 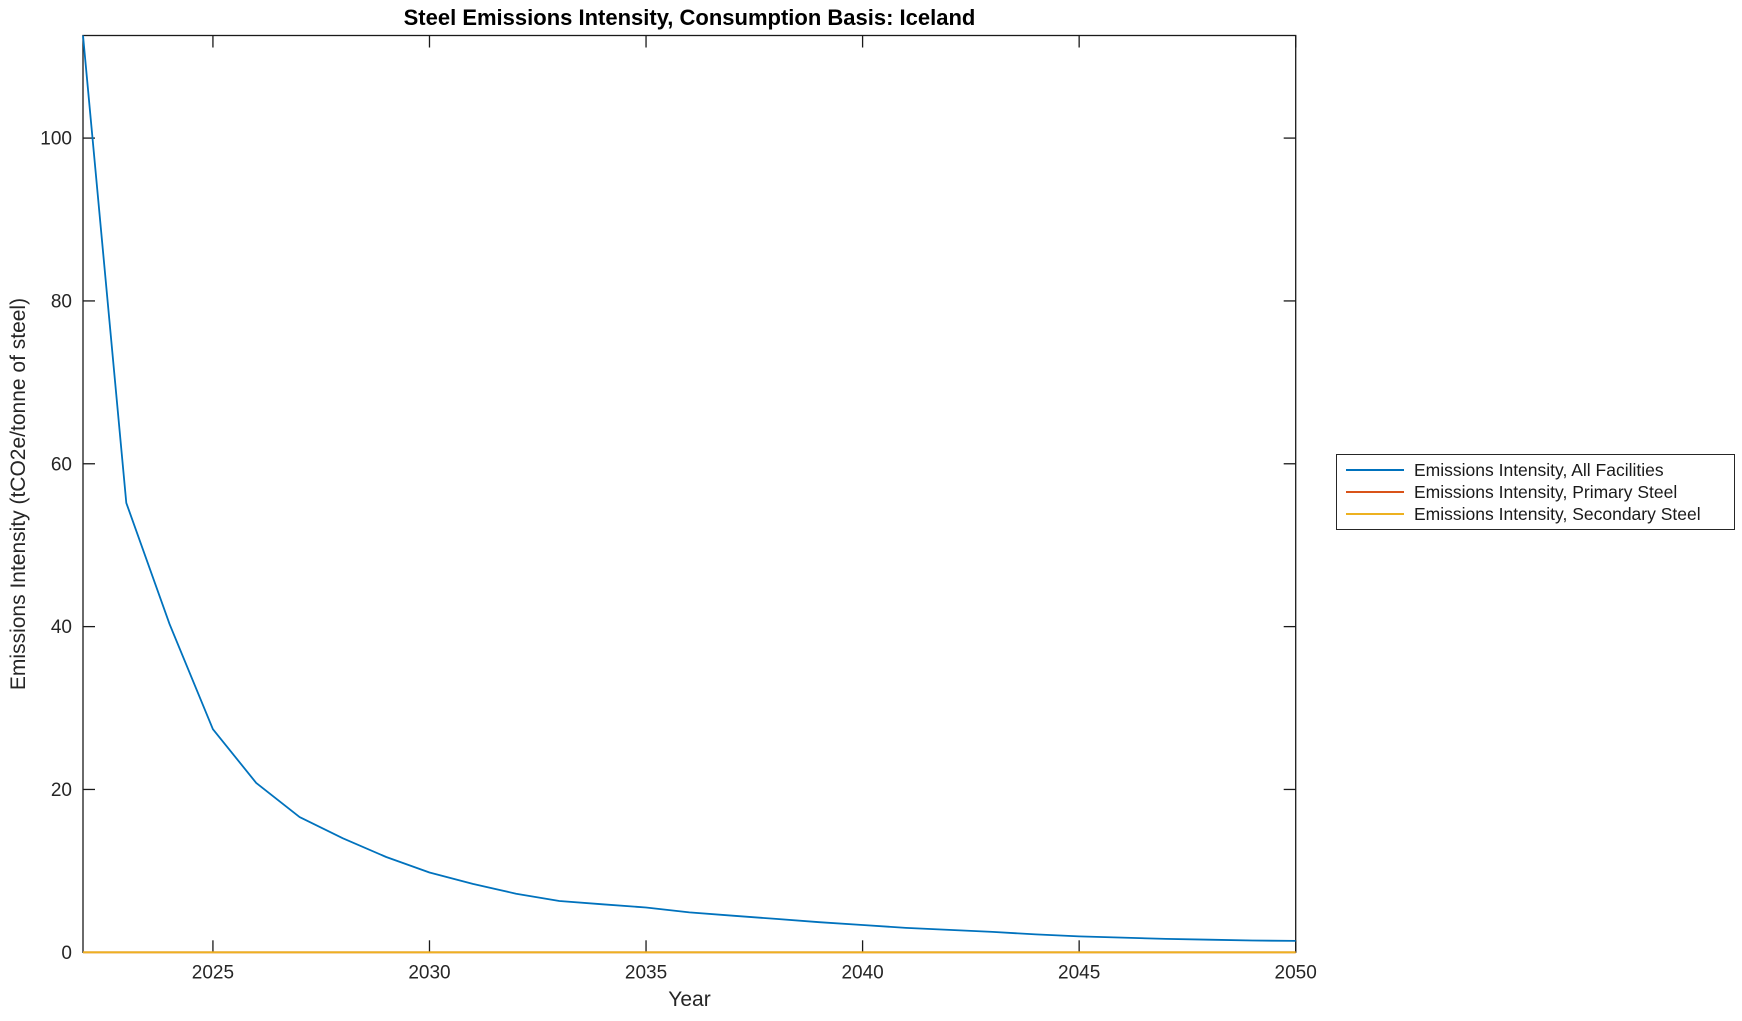 What do you see at coordinates (862, 972) in the screenshot?
I see `x-tick-label: 2040` at bounding box center [862, 972].